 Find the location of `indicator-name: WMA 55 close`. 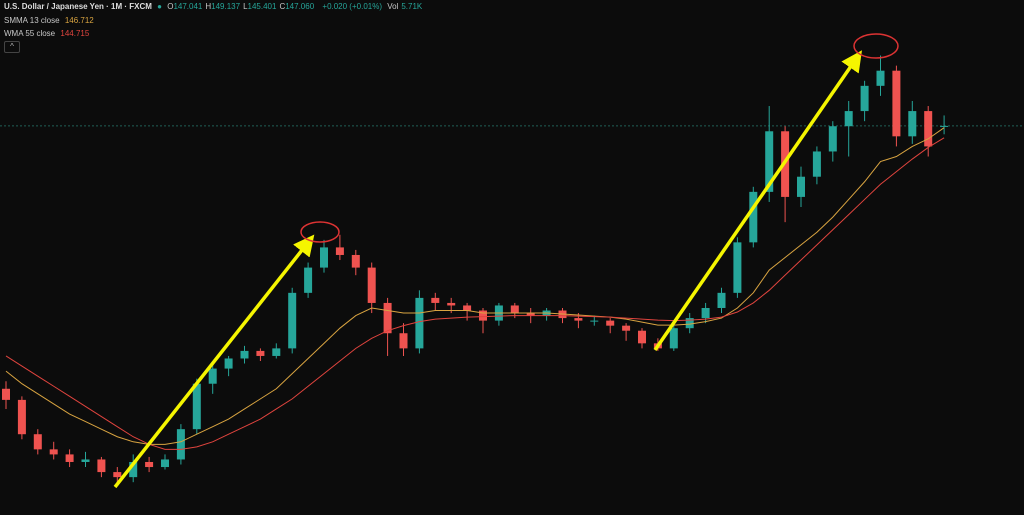

indicator-name: WMA 55 close is located at coordinates (30, 33).